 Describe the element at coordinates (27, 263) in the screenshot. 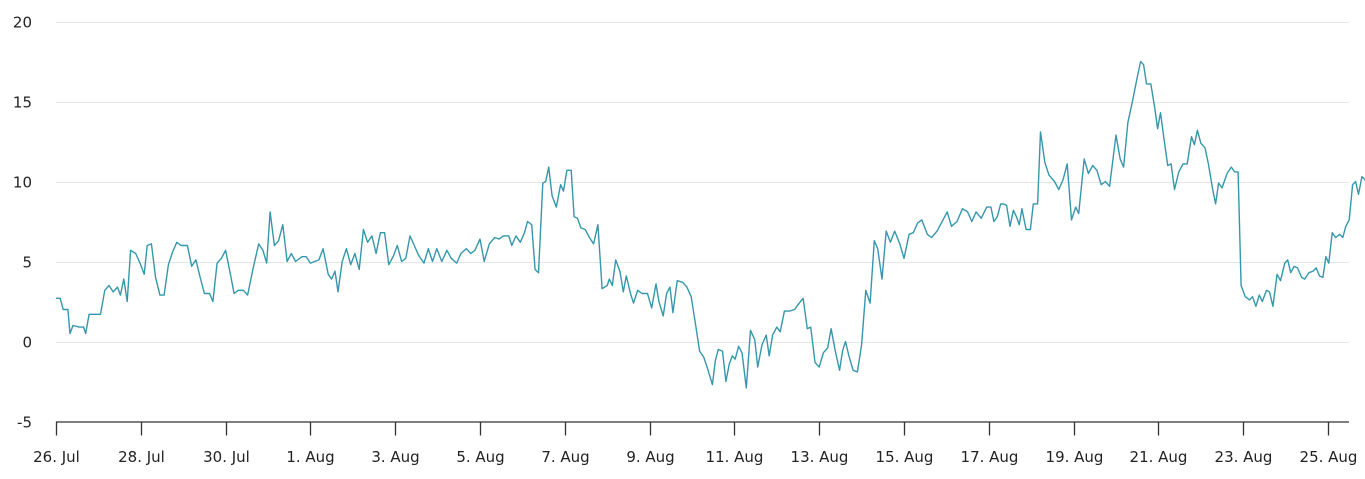

I see `y-tick-label: 5` at that location.